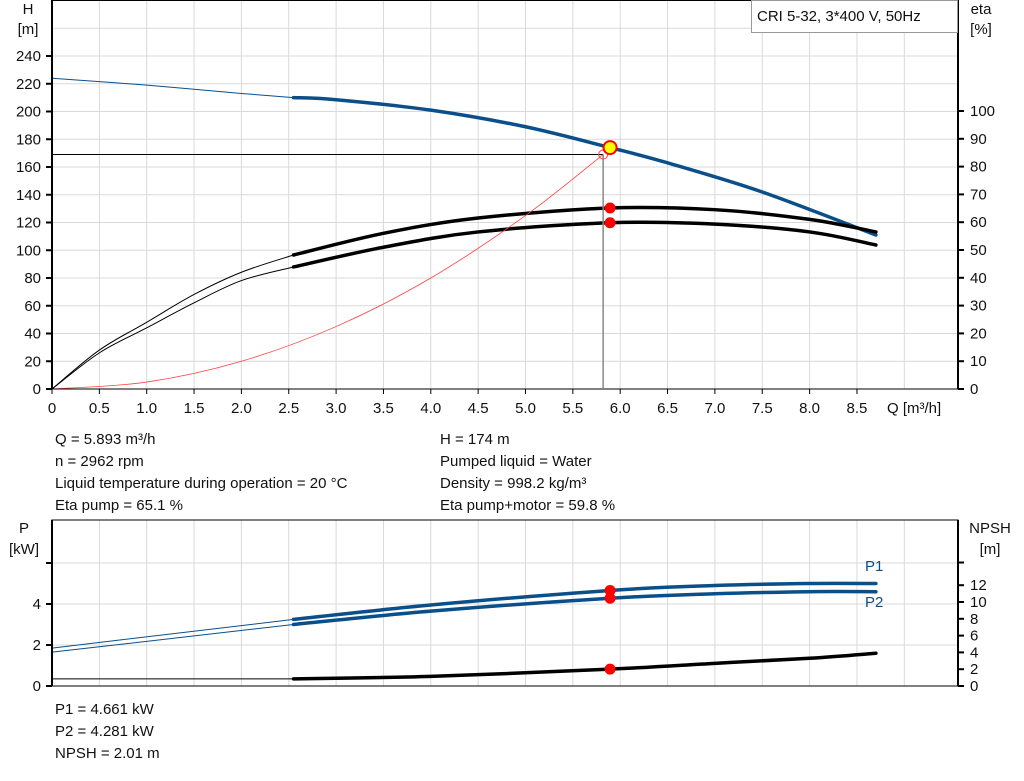  Describe the element at coordinates (610, 148) in the screenshot. I see `duty-point-marker` at that location.